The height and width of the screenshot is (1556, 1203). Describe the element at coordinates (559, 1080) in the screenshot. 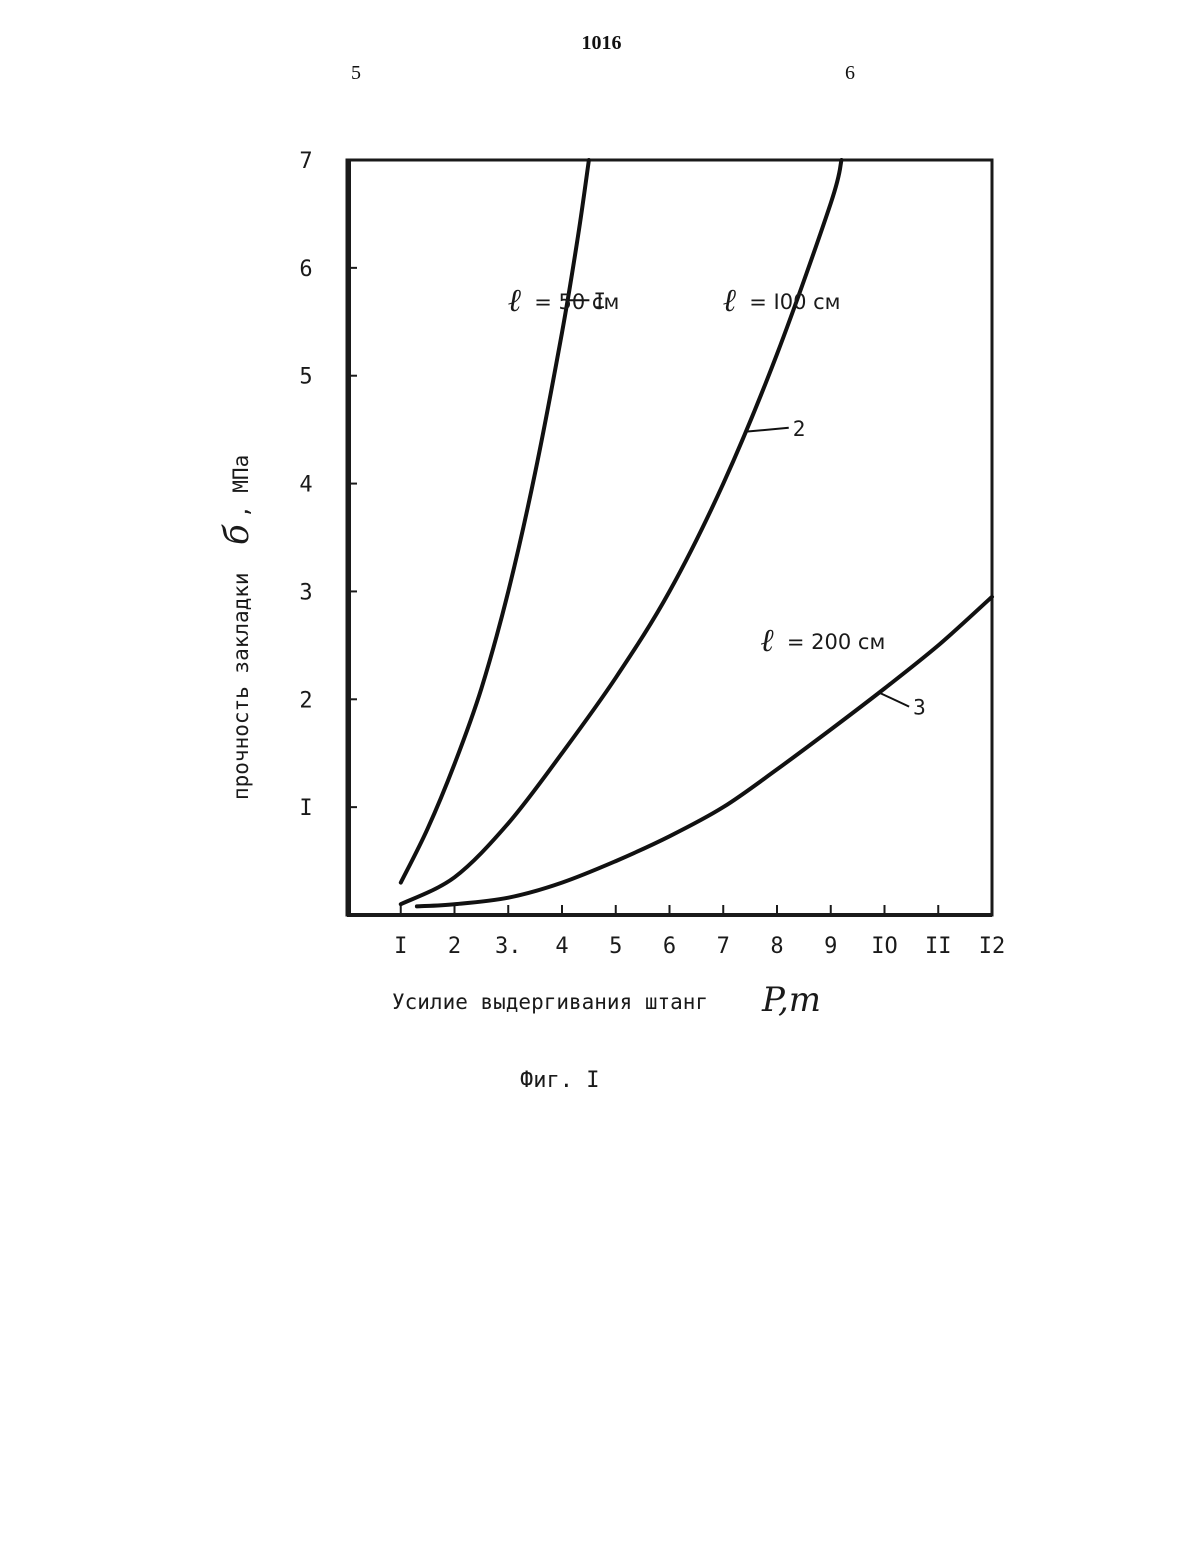

I see `figure-caption: Фиг. I` at that location.